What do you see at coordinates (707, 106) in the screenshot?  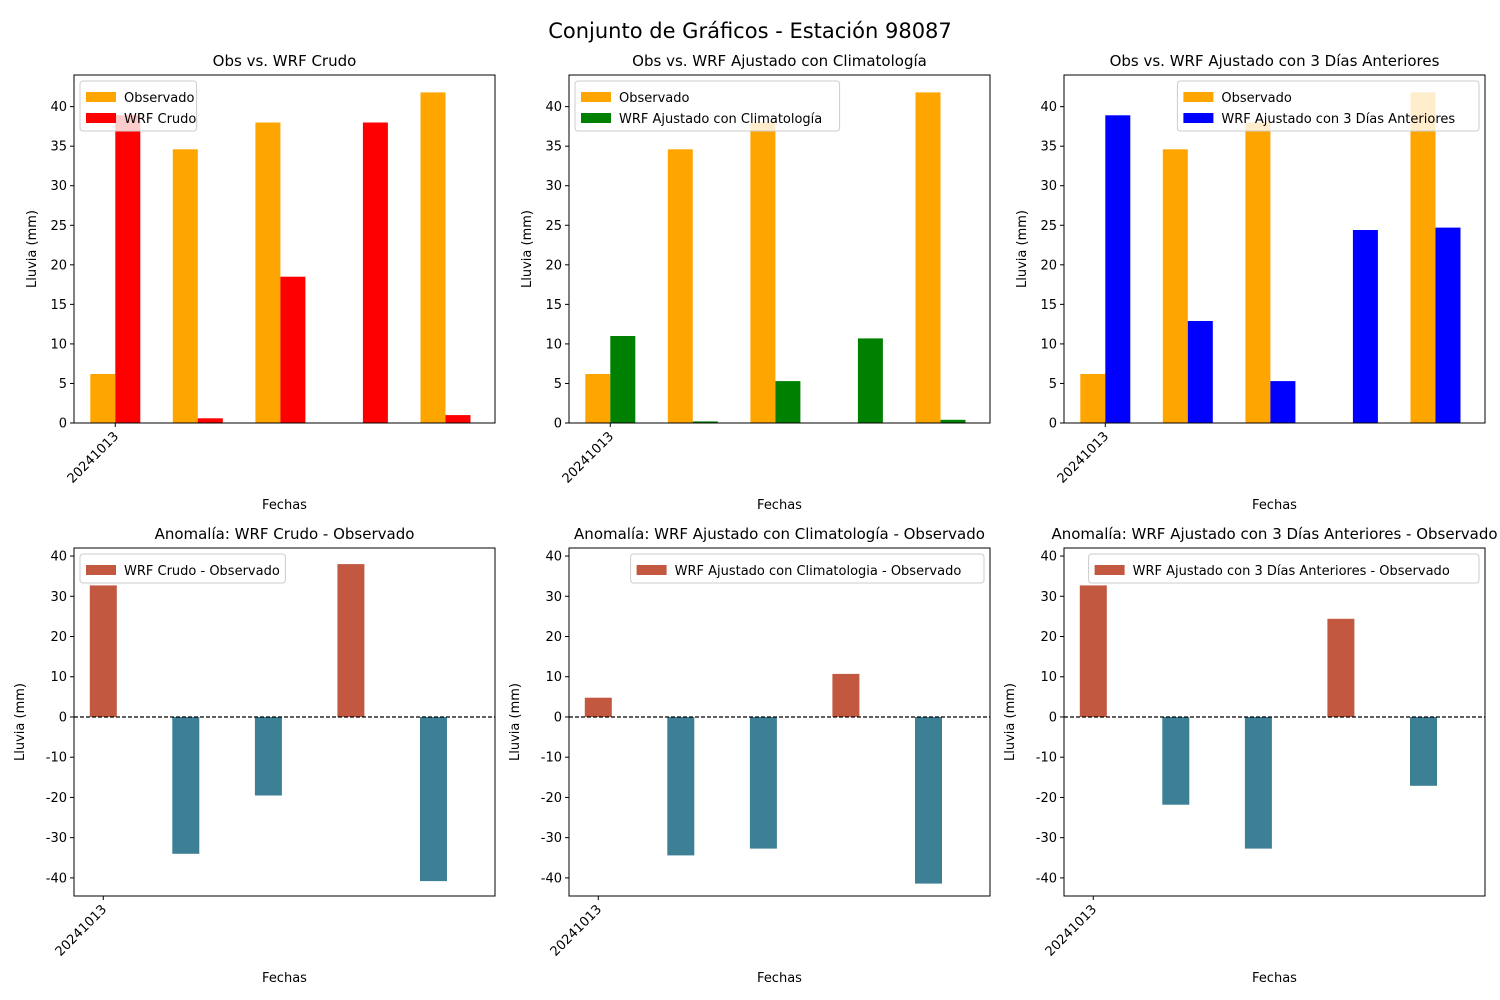 I see `legend: Observado WRF Ajustado con Climatología` at bounding box center [707, 106].